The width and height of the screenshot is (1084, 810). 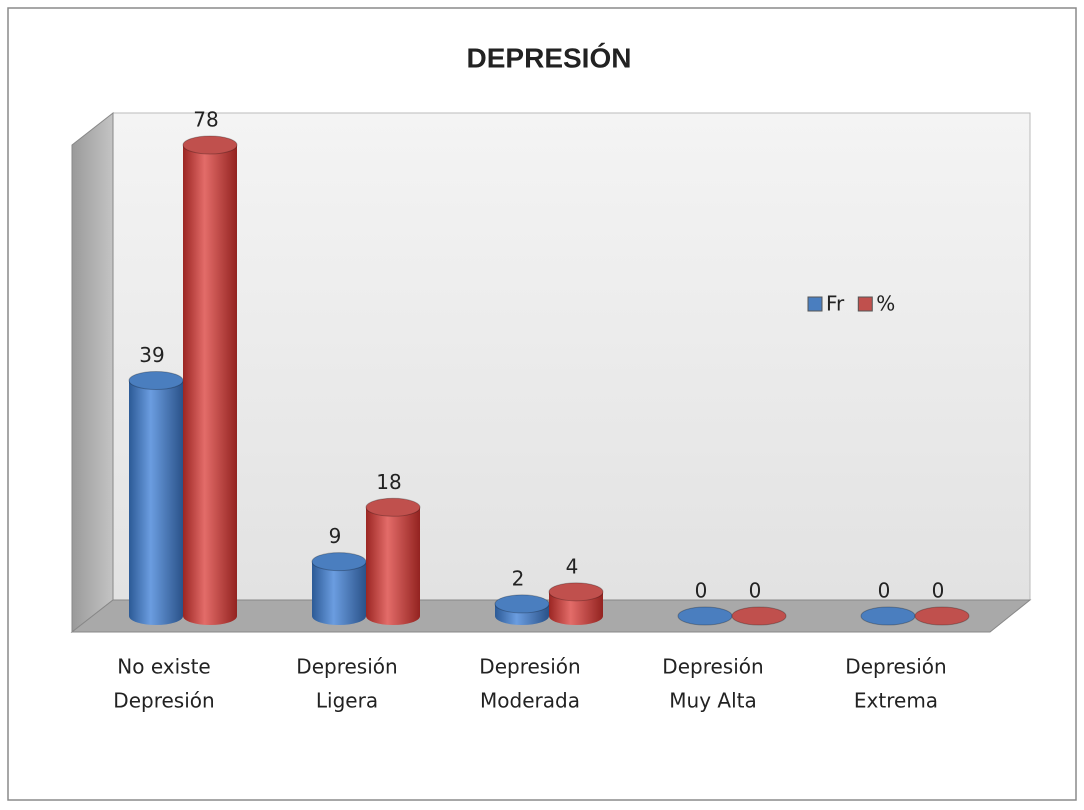 I want to click on chart-title: DEPRESIÓN, so click(x=549, y=57).